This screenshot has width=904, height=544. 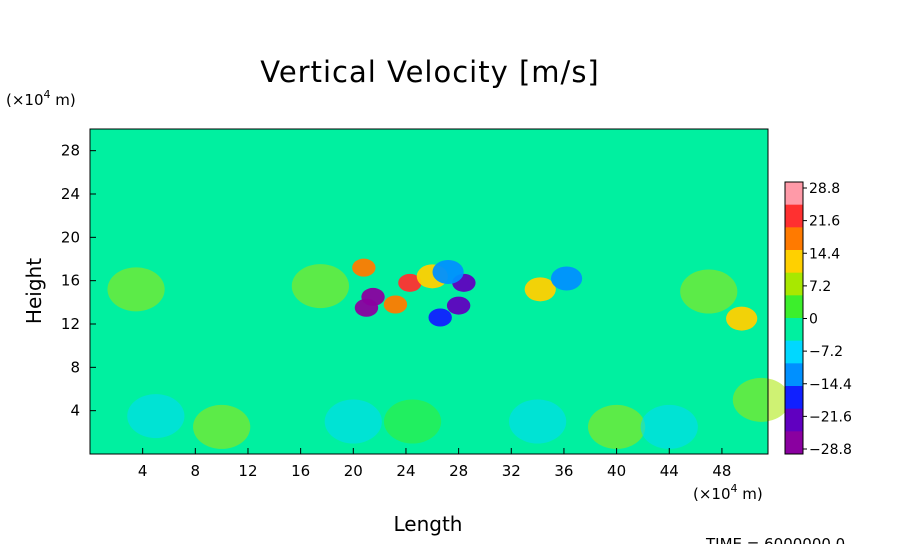 I want to click on time-label: TIME = 6000000.0, so click(x=775, y=539).